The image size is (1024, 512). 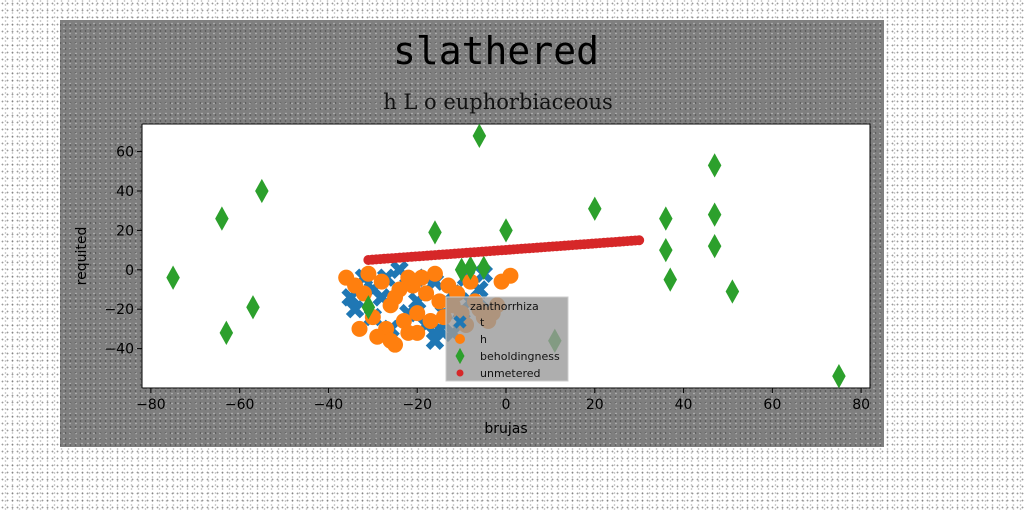 I want to click on legend-label: t, so click(x=482, y=322).